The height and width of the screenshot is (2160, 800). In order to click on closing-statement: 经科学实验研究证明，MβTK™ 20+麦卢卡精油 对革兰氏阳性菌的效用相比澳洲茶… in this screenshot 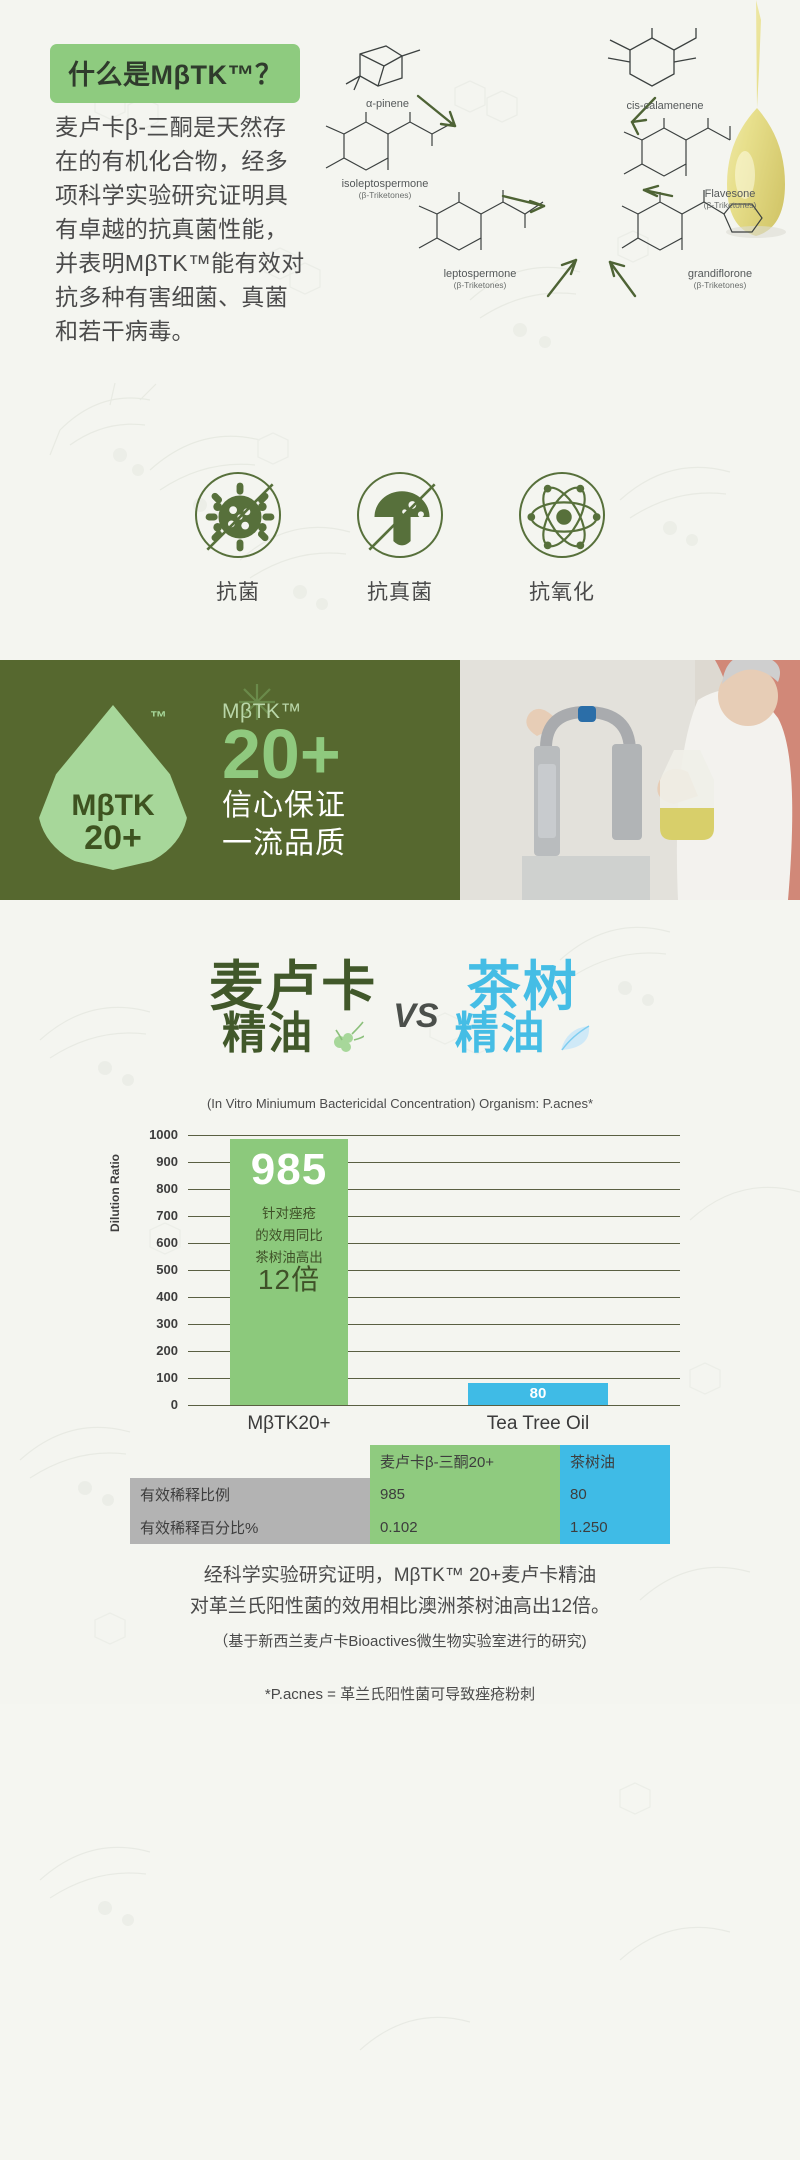, I will do `click(400, 1608)`.